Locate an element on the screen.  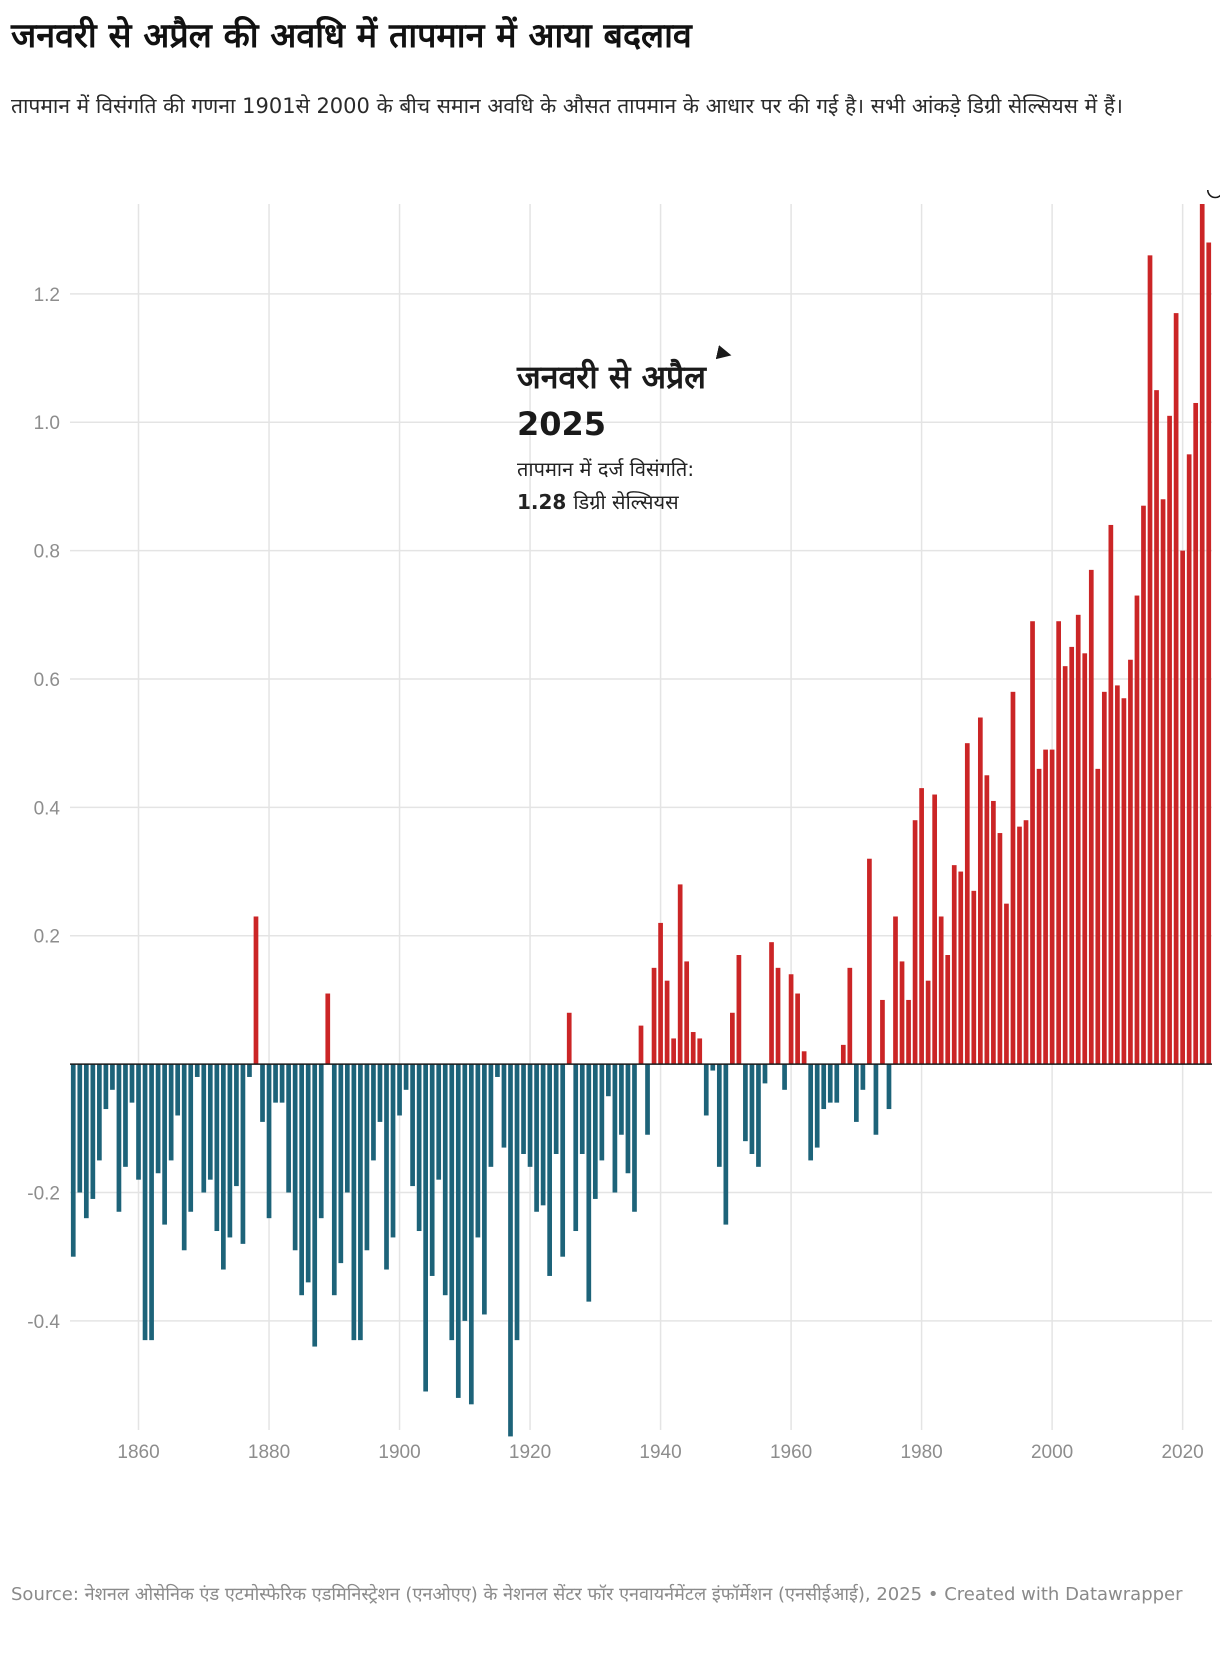
bar-1928 is located at coordinates (582, 1109).